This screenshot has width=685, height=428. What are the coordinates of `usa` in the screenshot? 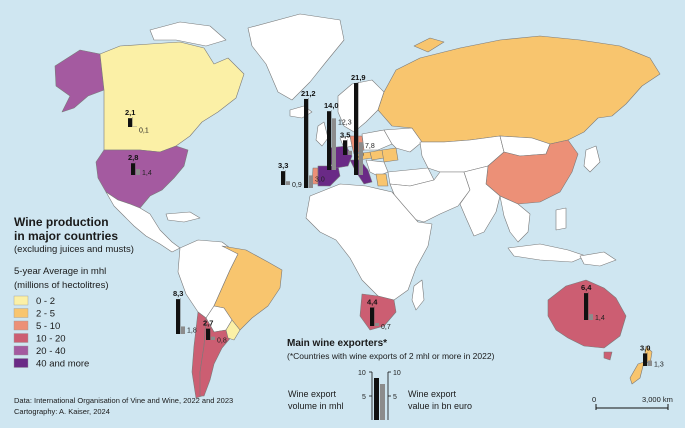 It's located at (142, 177).